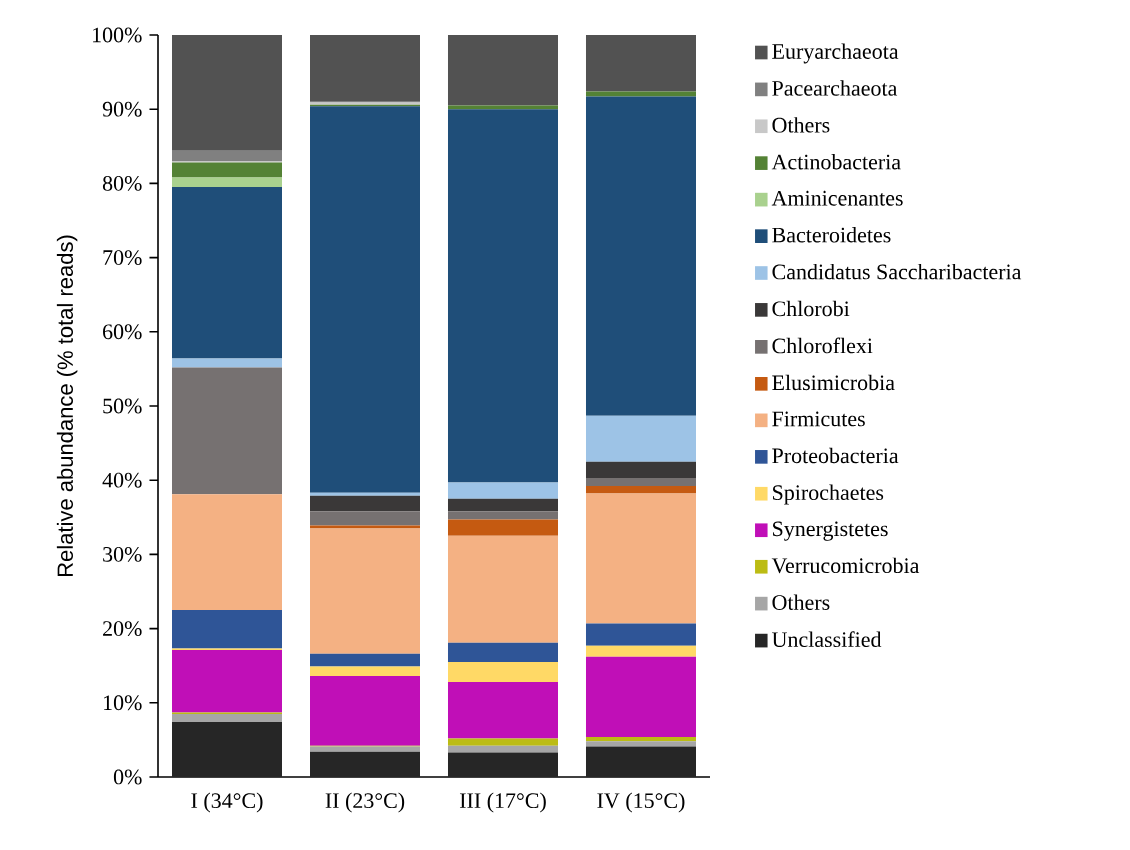 This screenshot has height=850, width=1130. Describe the element at coordinates (641, 802) in the screenshot. I see `x-tick-label: IV (15°C)` at that location.